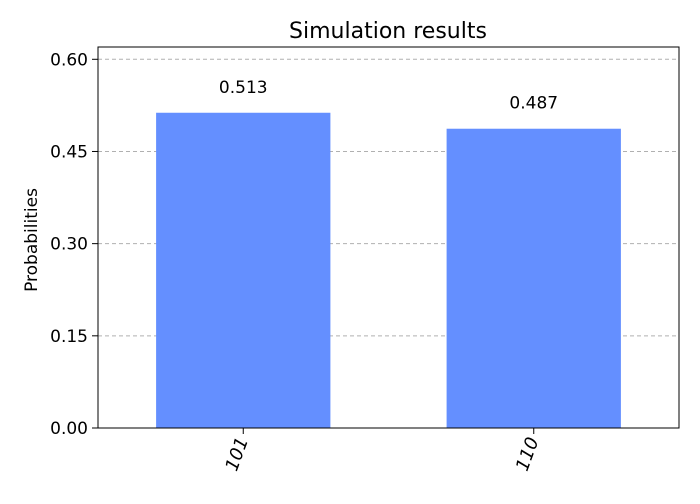 The height and width of the screenshot is (504, 700). I want to click on x-tick-label: 101, so click(236, 454).